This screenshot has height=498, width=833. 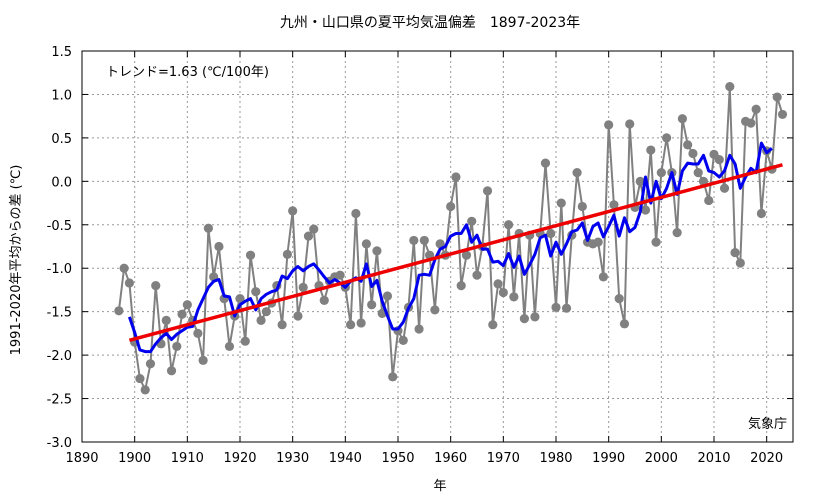 What do you see at coordinates (292, 458) in the screenshot?
I see `x-tick-label: 1930` at bounding box center [292, 458].